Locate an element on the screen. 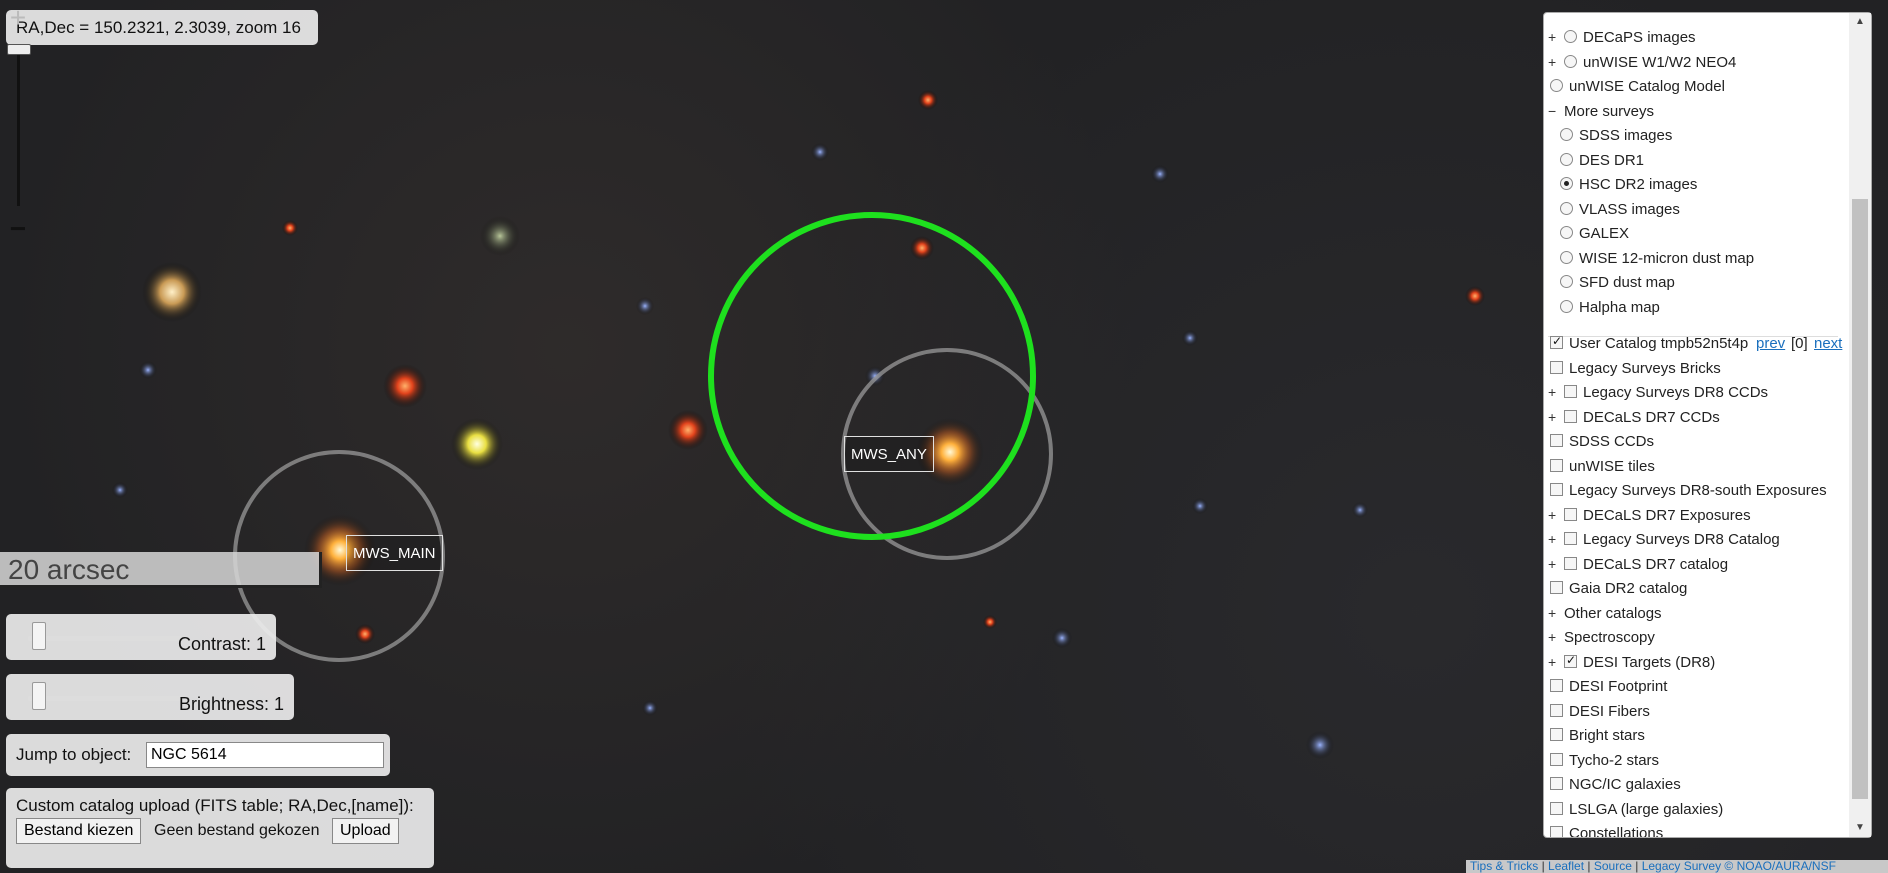  overlay-layer-option: + DECaLS DR7 CCDs is located at coordinates (1694, 418).